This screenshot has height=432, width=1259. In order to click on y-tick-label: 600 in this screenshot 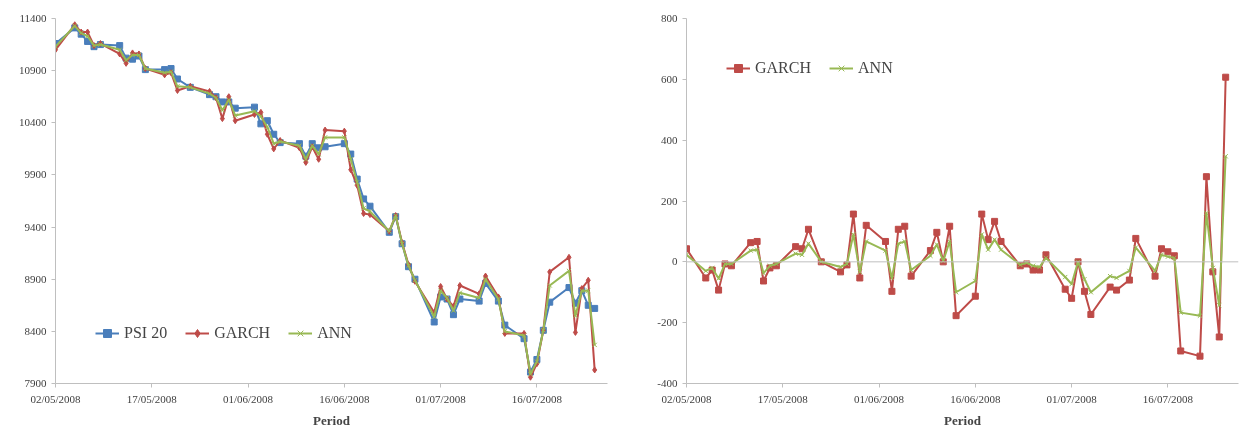, I will do `click(669, 78)`.